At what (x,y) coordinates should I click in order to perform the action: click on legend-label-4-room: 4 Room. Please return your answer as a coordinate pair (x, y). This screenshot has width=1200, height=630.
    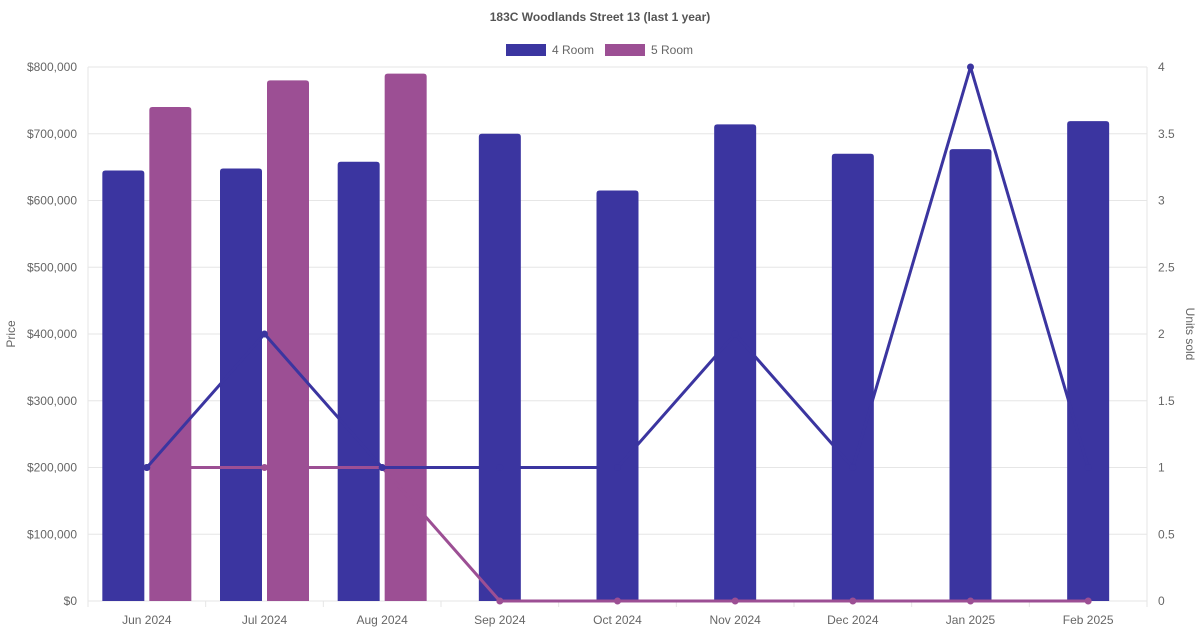
    Looking at the image, I should click on (573, 50).